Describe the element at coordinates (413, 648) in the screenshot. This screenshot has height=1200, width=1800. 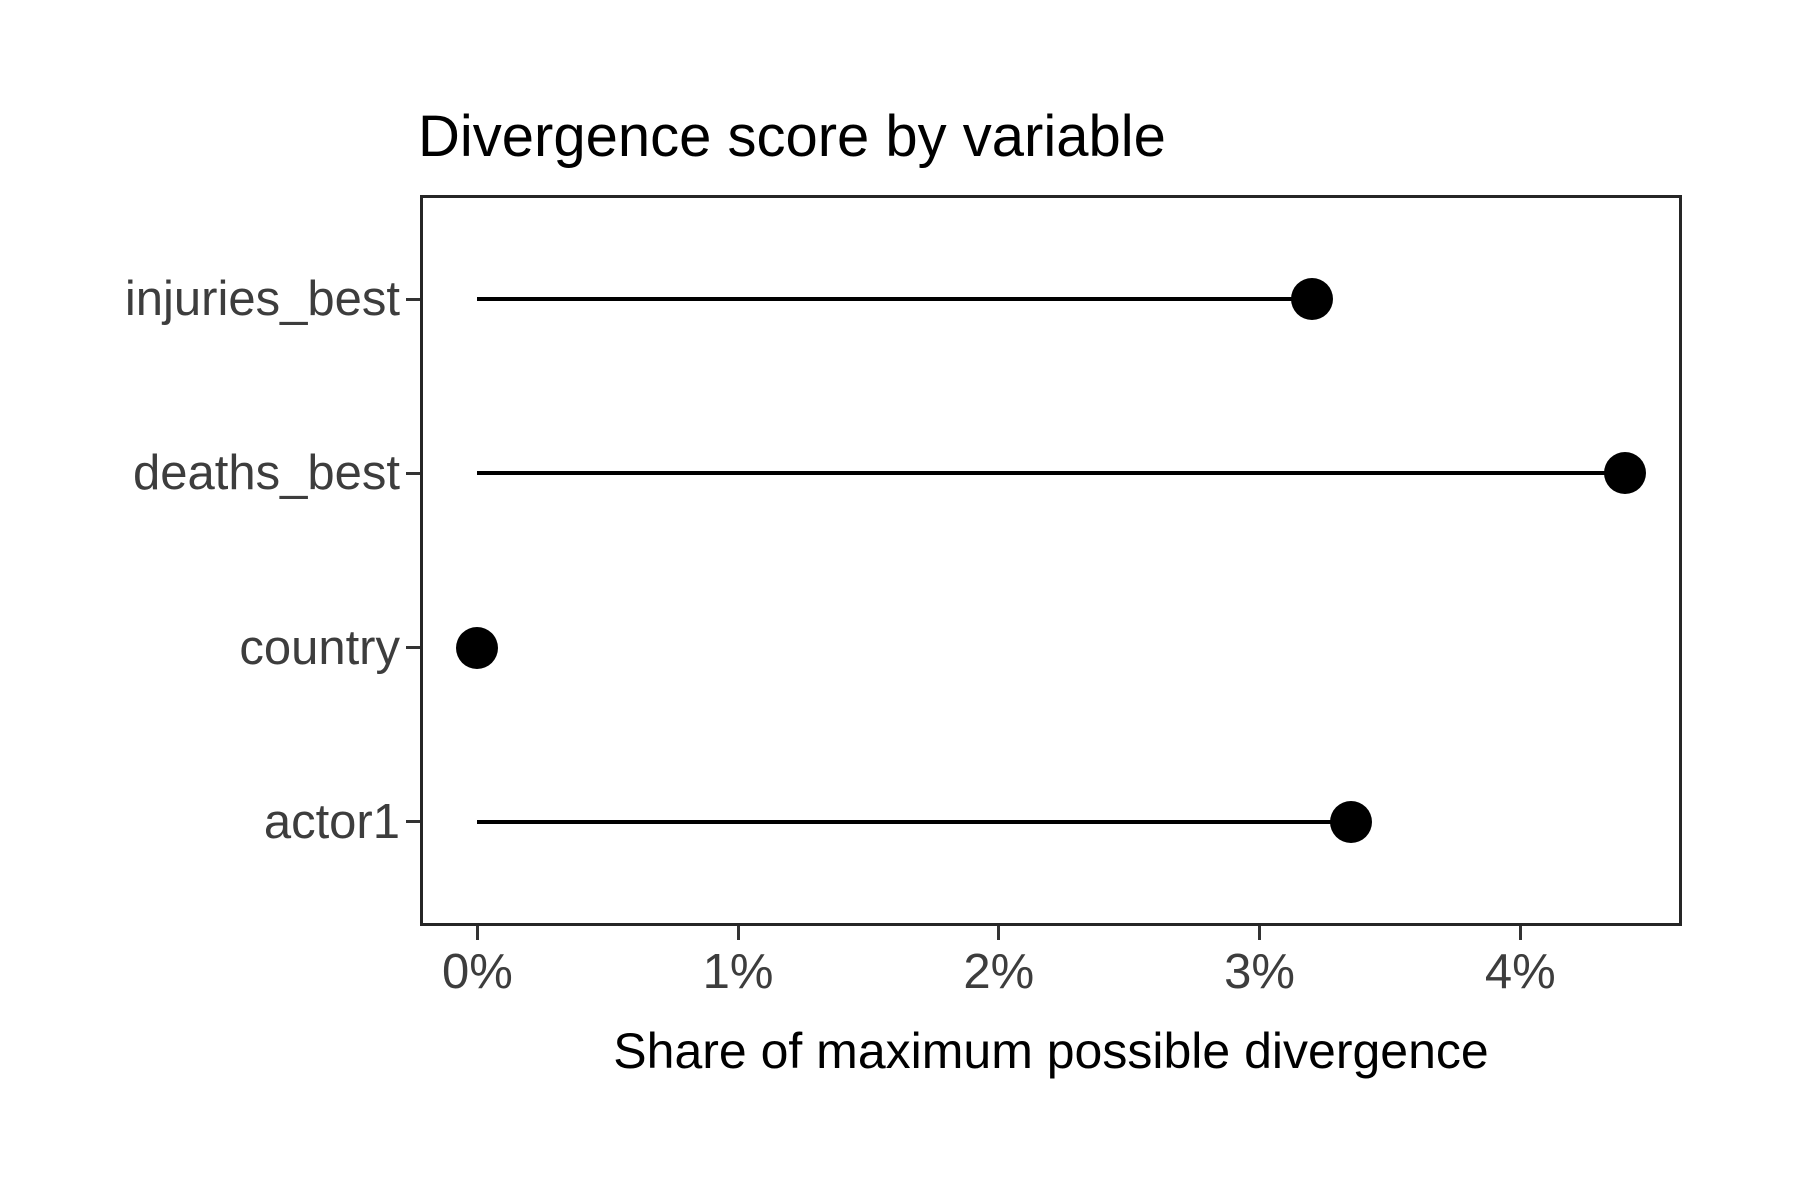
I see `y-tick-mark-country` at that location.